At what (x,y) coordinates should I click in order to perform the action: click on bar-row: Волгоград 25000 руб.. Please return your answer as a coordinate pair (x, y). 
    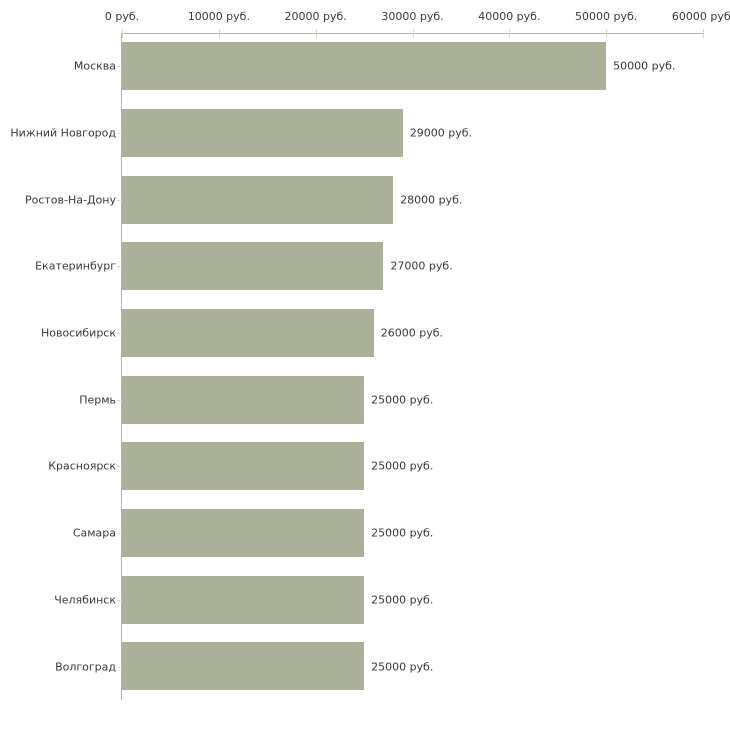
    Looking at the image, I should click on (379, 666).